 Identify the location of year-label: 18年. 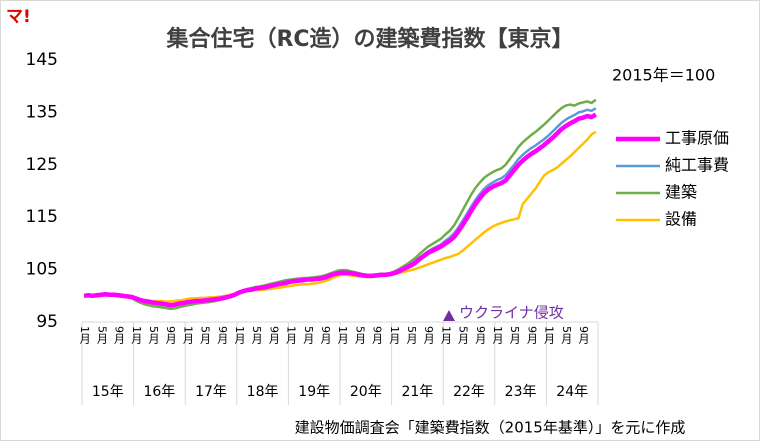
(263, 392).